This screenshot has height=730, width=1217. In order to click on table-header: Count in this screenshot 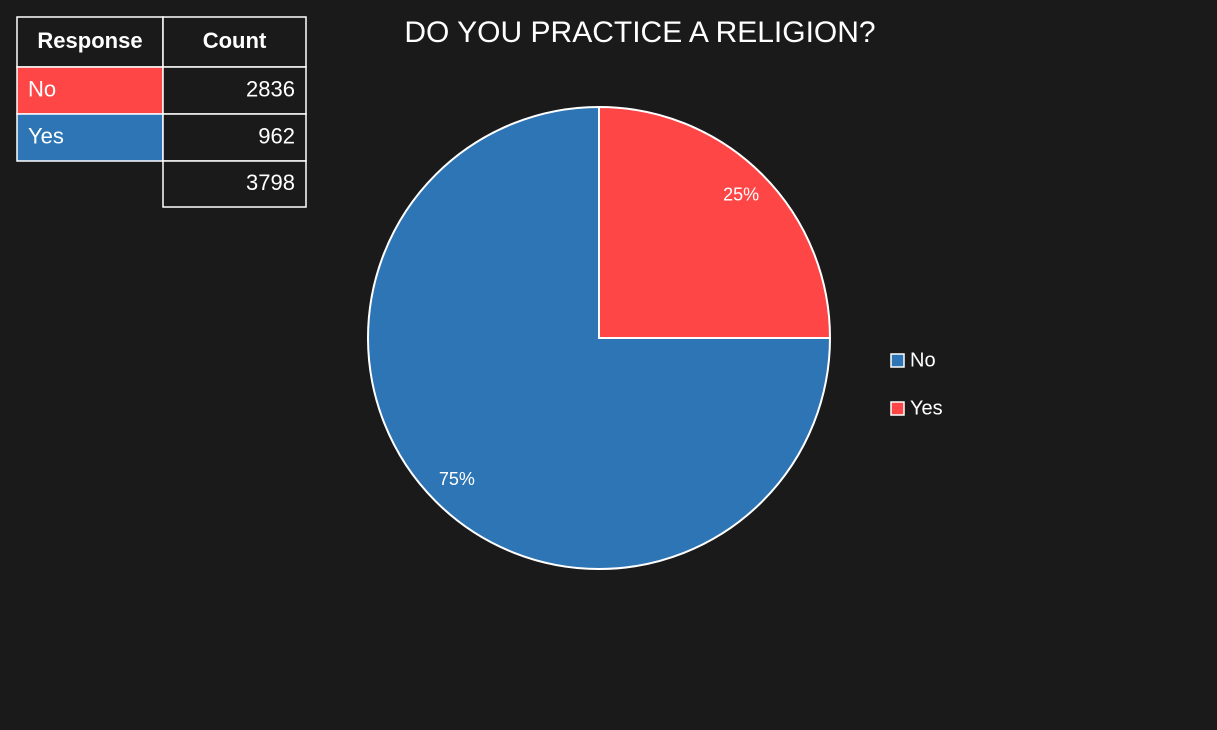, I will do `click(235, 40)`.